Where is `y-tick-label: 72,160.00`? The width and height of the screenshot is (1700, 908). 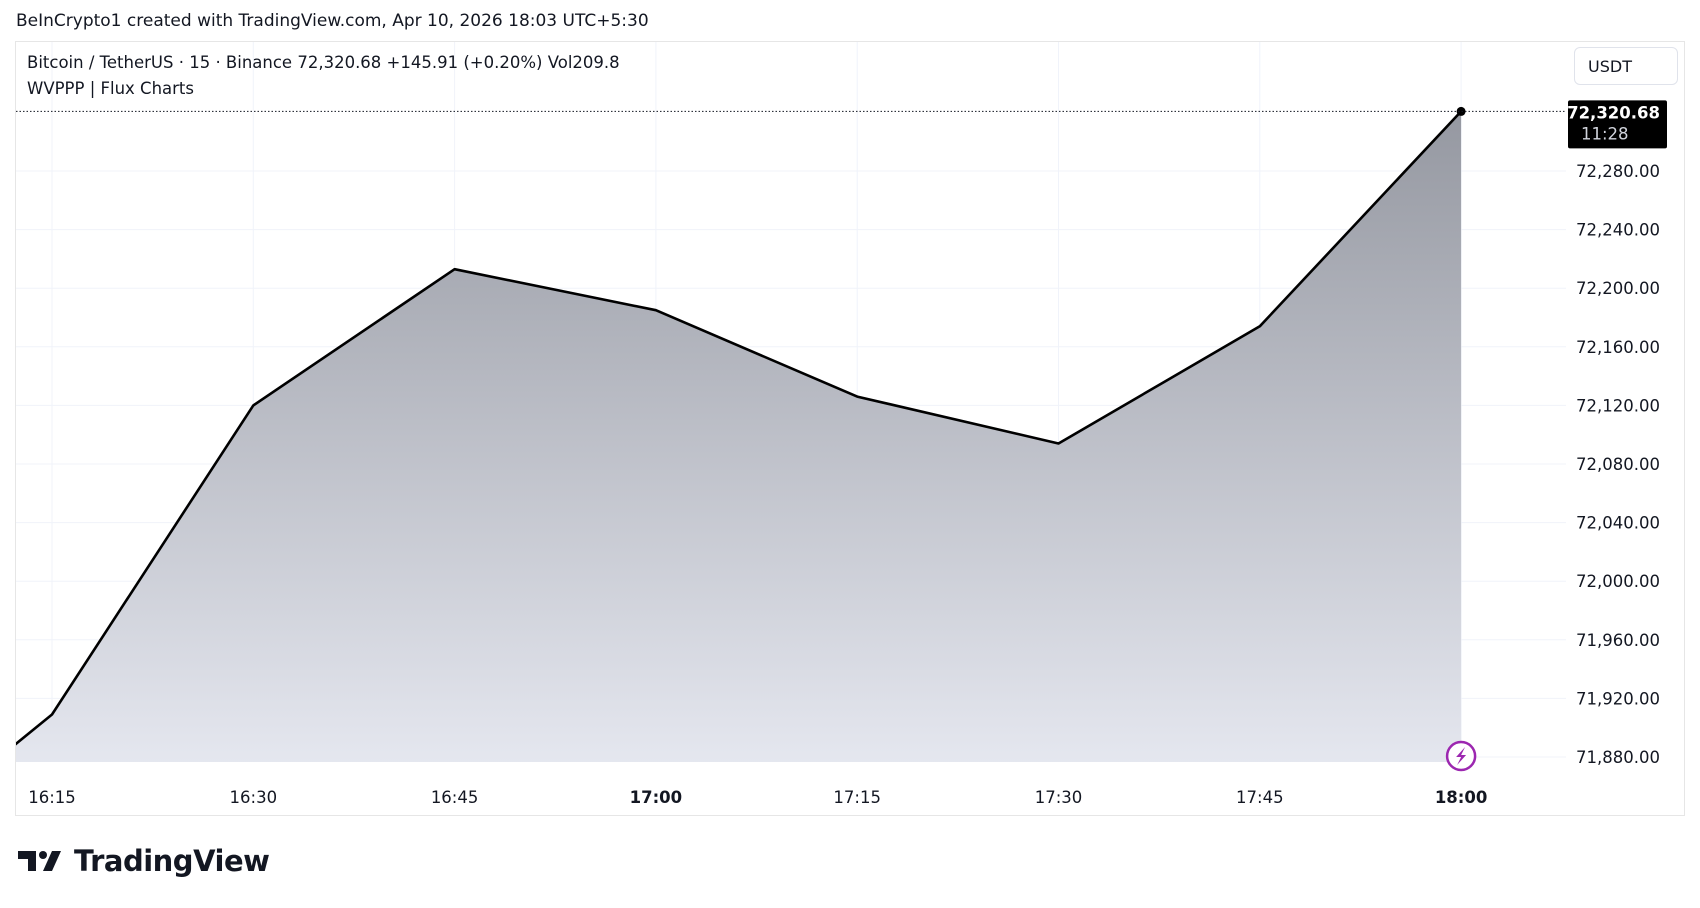 y-tick-label: 72,160.00 is located at coordinates (1618, 347).